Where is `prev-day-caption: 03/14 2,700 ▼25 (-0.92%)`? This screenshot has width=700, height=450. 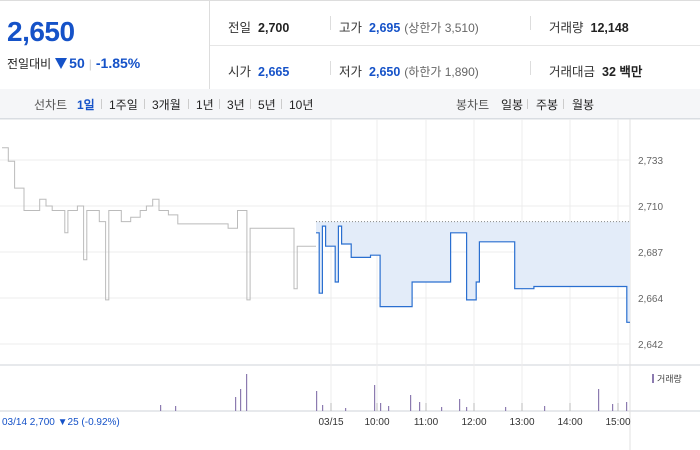
prev-day-caption: 03/14 2,700 ▼25 (-0.92%) is located at coordinates (61, 422).